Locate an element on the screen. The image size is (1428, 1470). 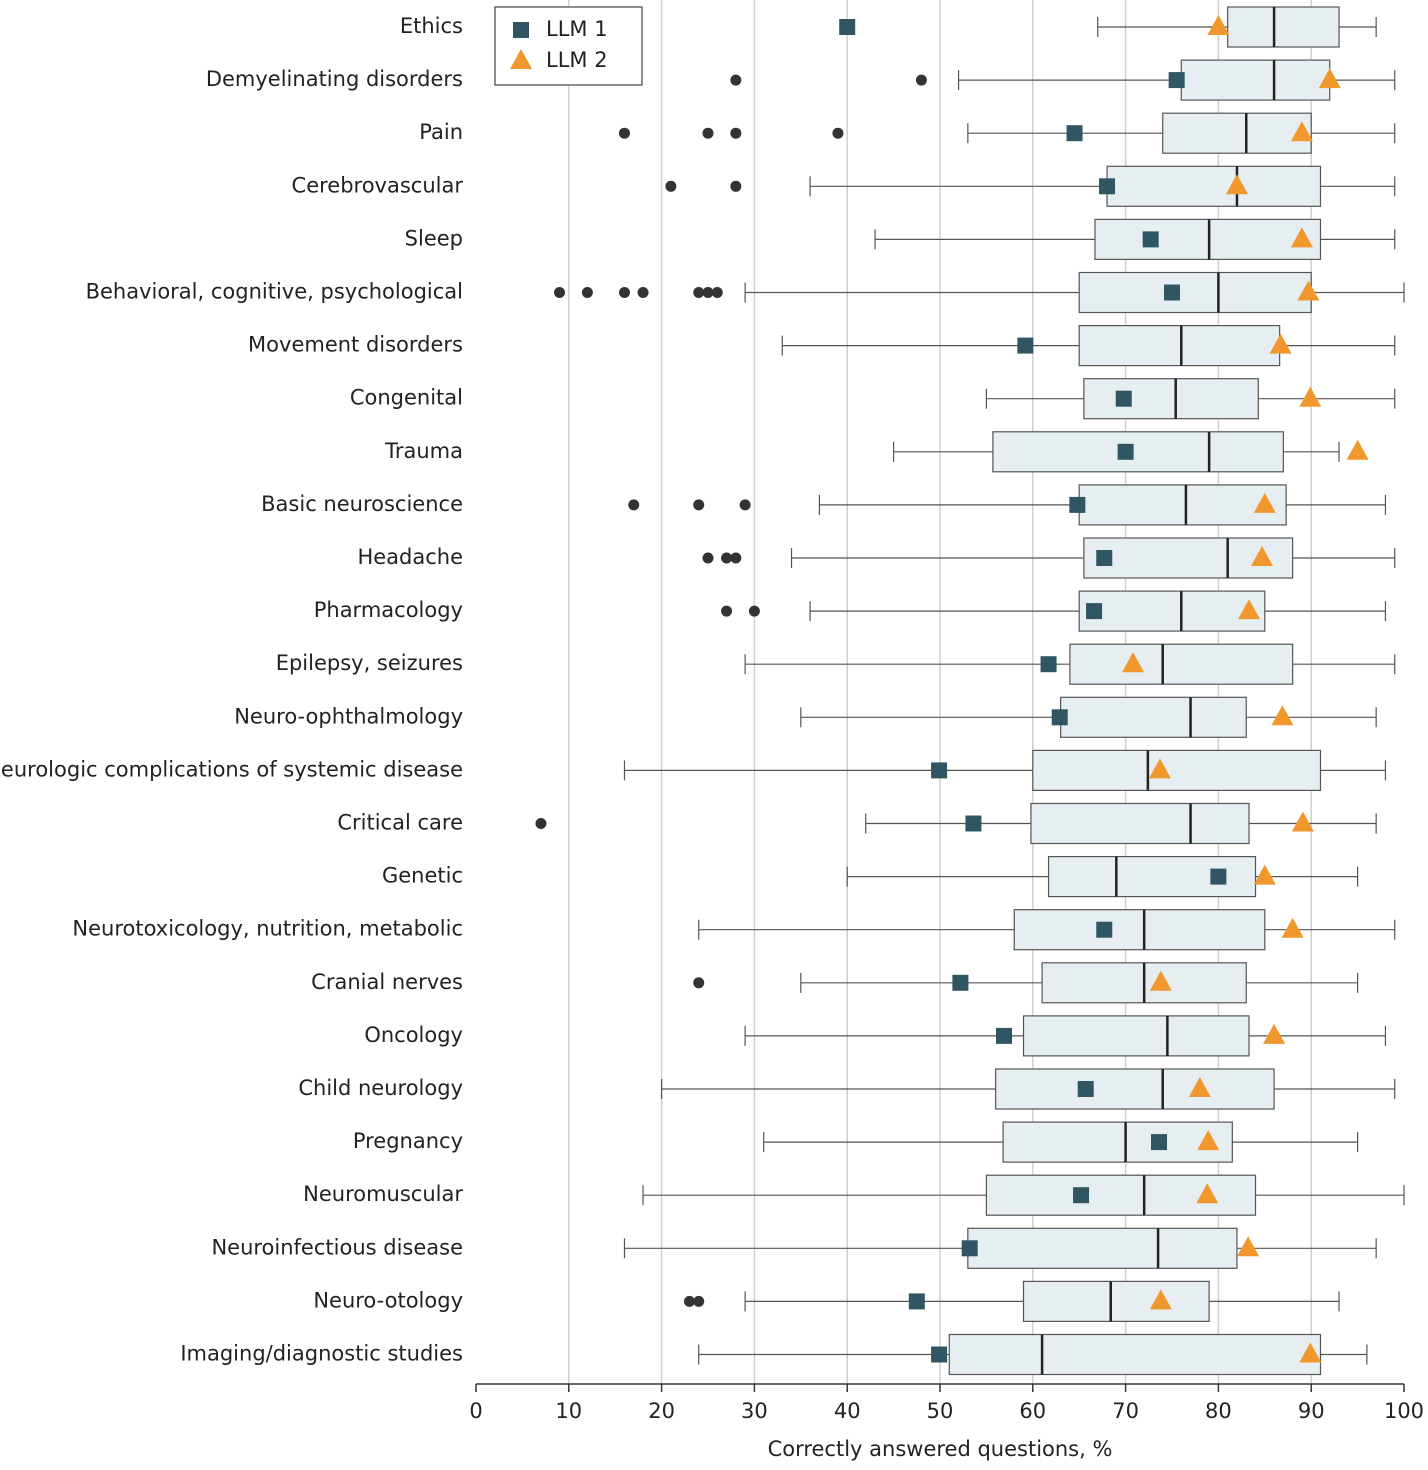
y-tick-label: Critical care is located at coordinates (400, 823).